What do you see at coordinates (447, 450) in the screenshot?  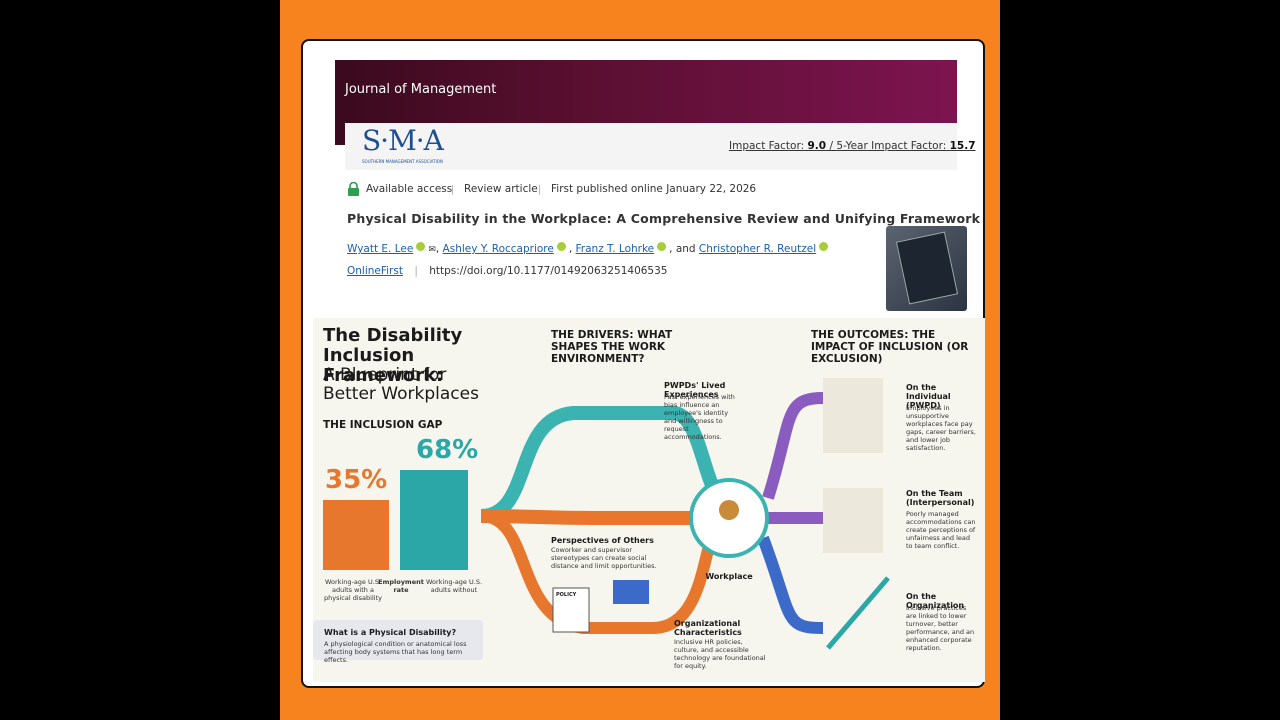 I see `gap-right-value: 68%` at bounding box center [447, 450].